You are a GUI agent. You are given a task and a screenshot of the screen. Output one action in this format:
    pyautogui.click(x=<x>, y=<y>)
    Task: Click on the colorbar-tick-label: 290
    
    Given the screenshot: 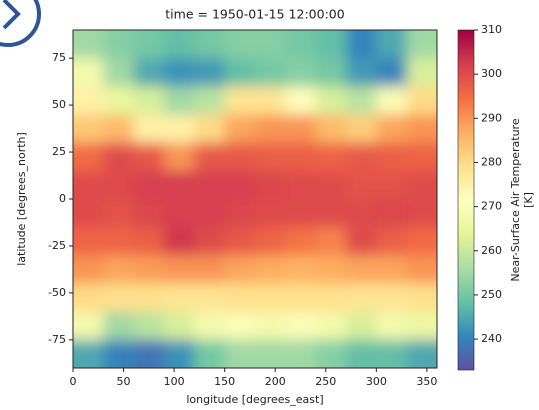 What is the action you would take?
    pyautogui.click(x=491, y=117)
    